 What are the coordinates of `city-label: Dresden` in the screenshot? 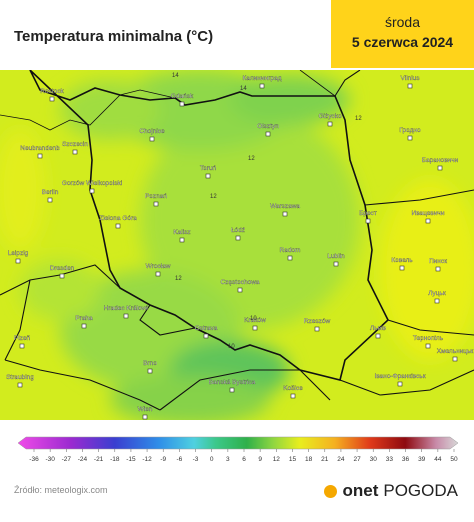 It's located at (62, 268).